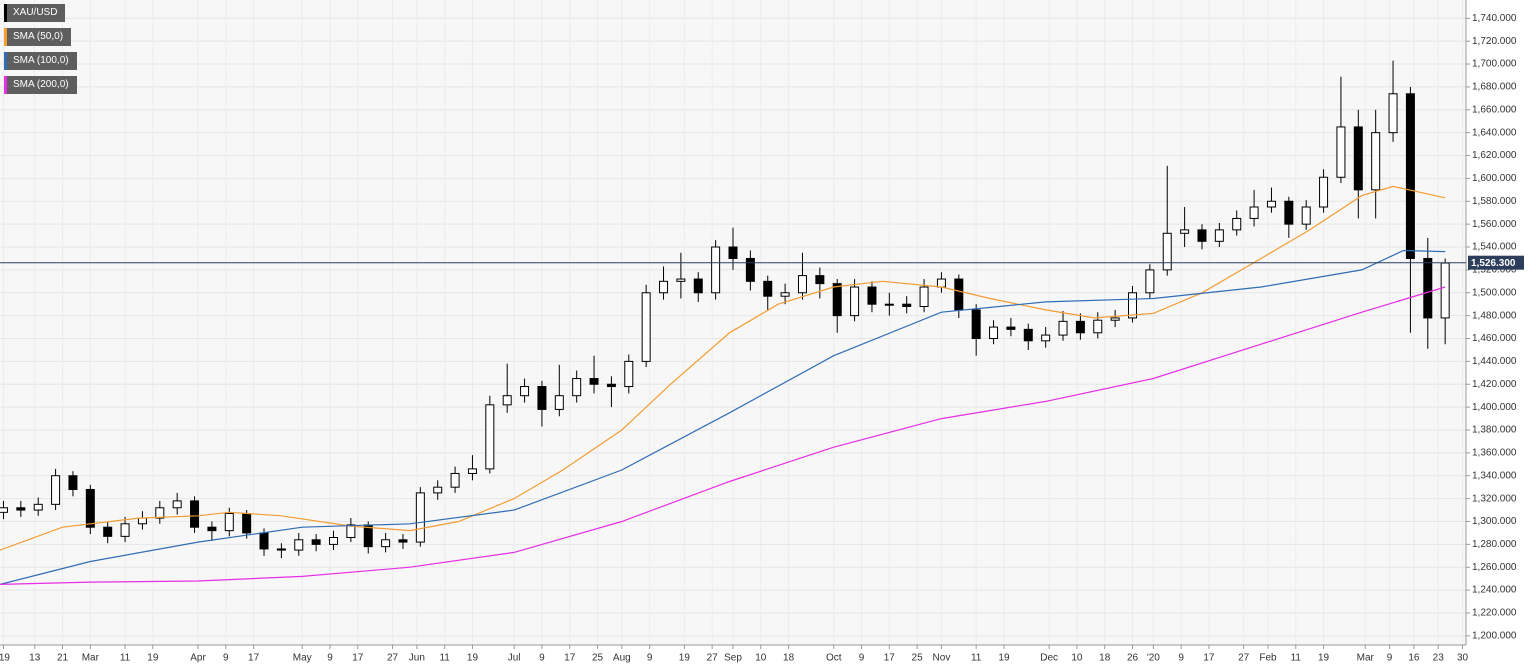 The width and height of the screenshot is (1536, 669). I want to click on y-tick-label: 1,320.000, so click(1494, 498).